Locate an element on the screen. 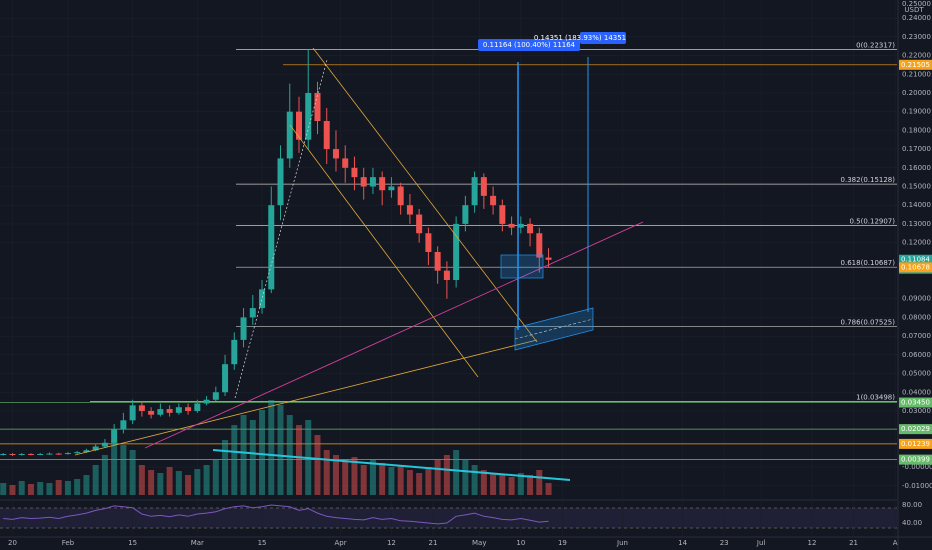  price-tag-label: 0.01239 is located at coordinates (915, 444).